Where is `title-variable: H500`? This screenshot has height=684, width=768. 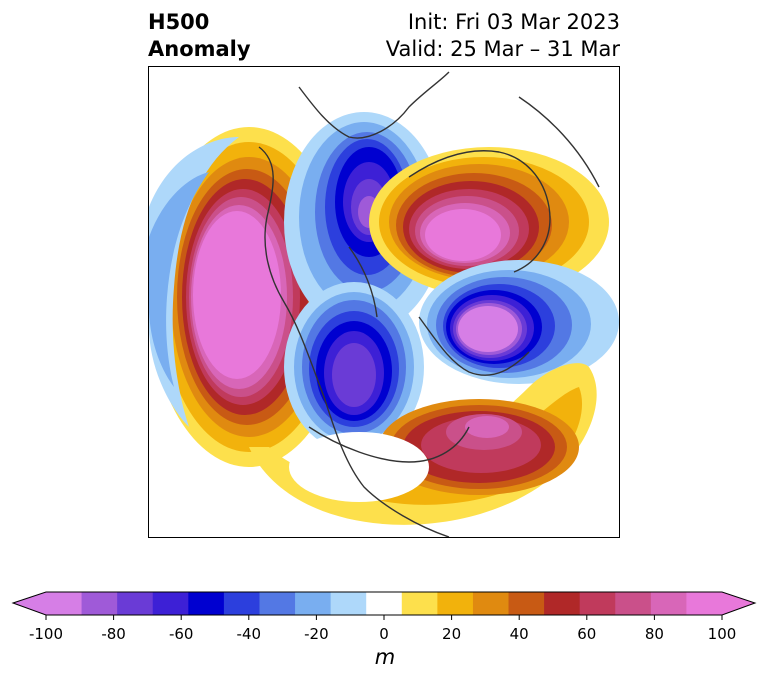 title-variable: H500 is located at coordinates (179, 22).